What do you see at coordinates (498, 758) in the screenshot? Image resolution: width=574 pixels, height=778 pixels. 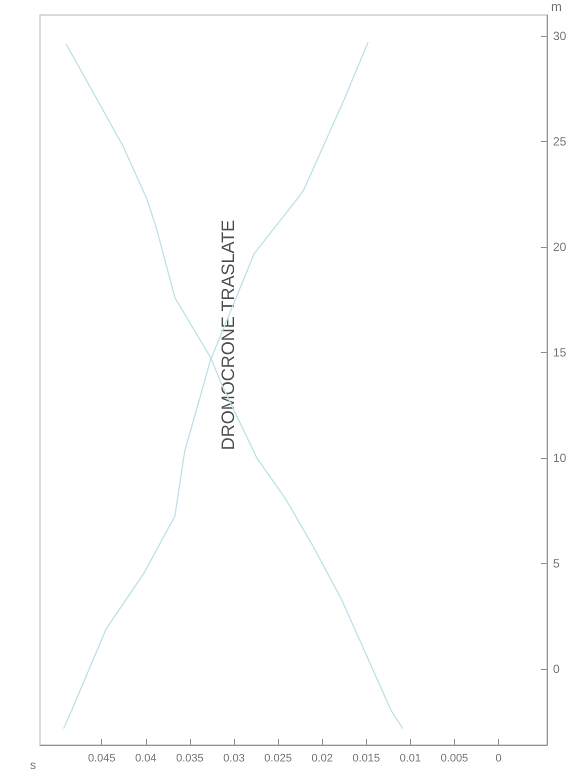 I see `x-tick-label: 0` at bounding box center [498, 758].